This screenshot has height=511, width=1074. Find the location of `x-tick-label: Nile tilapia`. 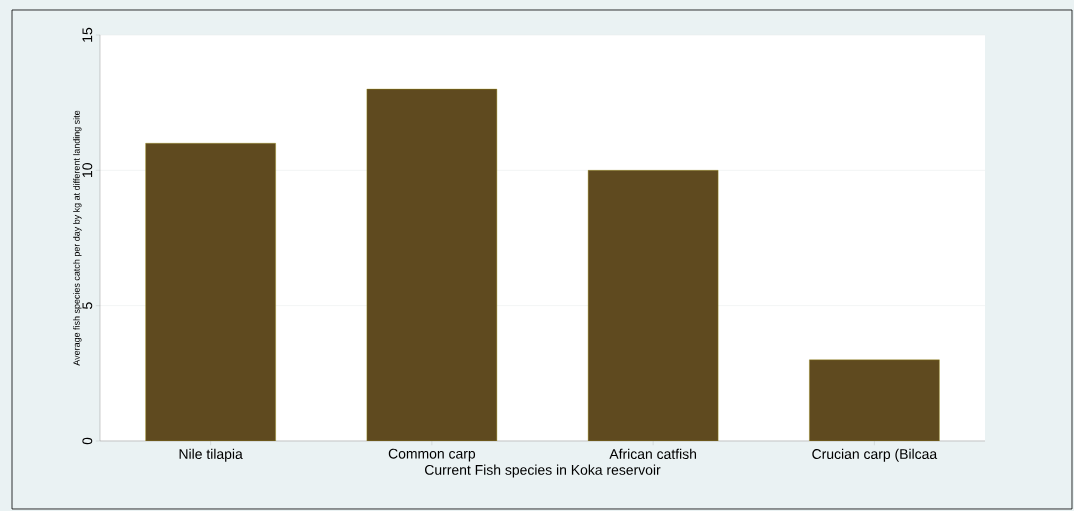

x-tick-label: Nile tilapia is located at coordinates (211, 455).